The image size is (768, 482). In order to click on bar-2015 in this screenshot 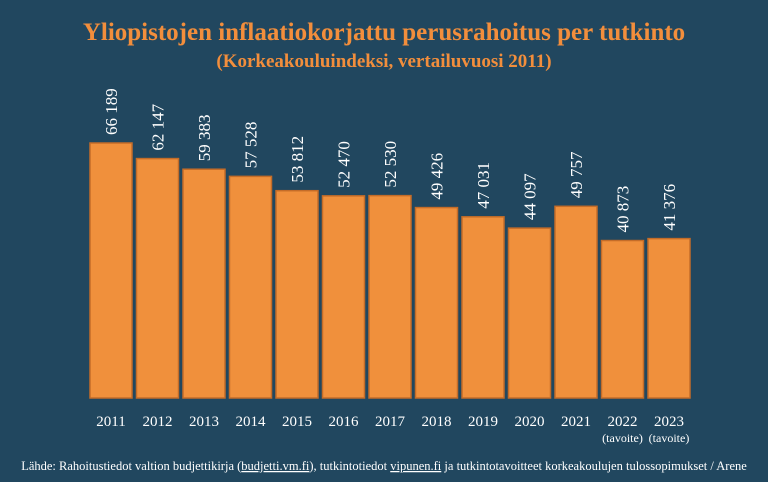, I will do `click(297, 294)`.